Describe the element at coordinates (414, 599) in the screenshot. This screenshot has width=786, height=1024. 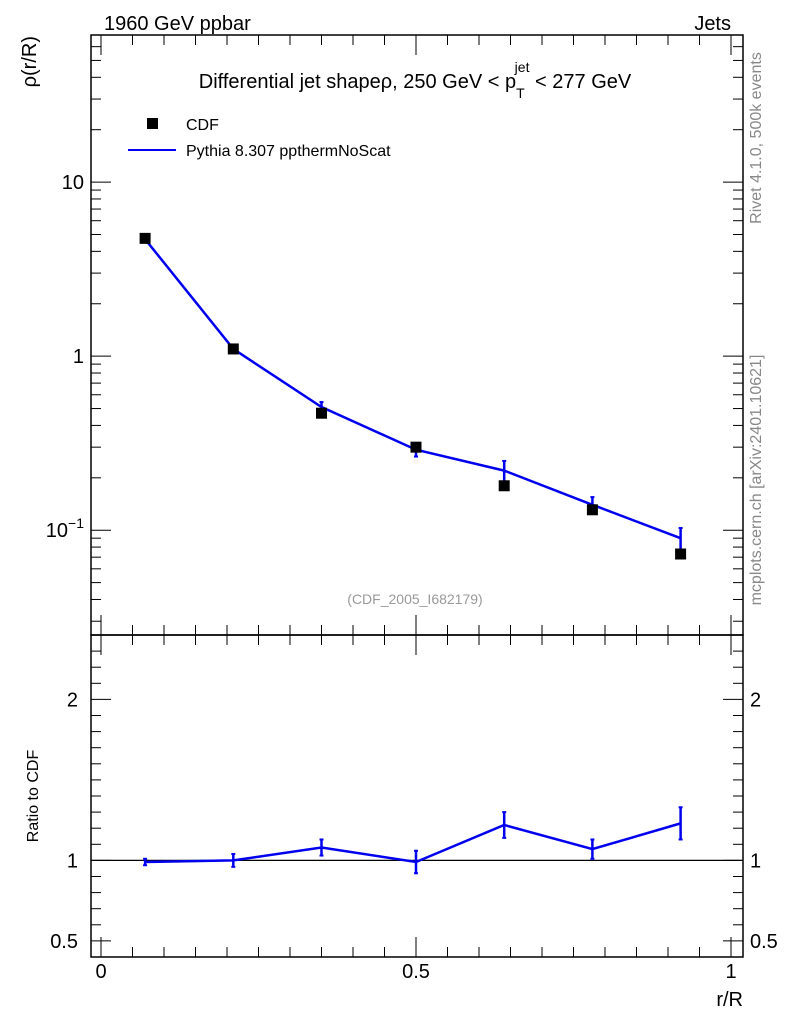
I see `analysis-id: (CDF_2005_I682179)` at that location.